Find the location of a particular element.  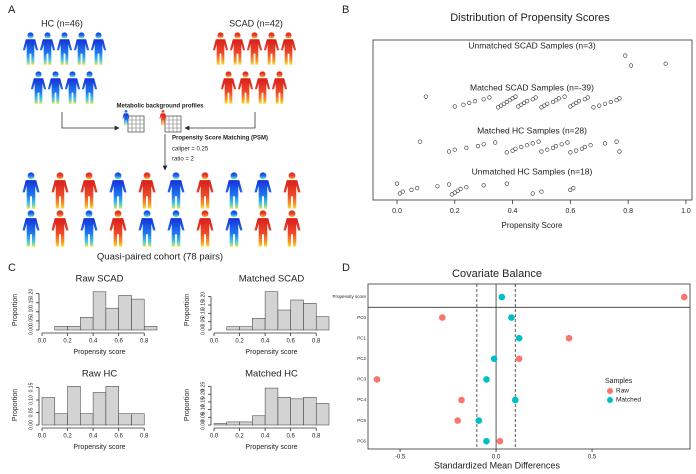

cohort-label: Quasi-paired cohort (78 pairs) is located at coordinates (160, 257).